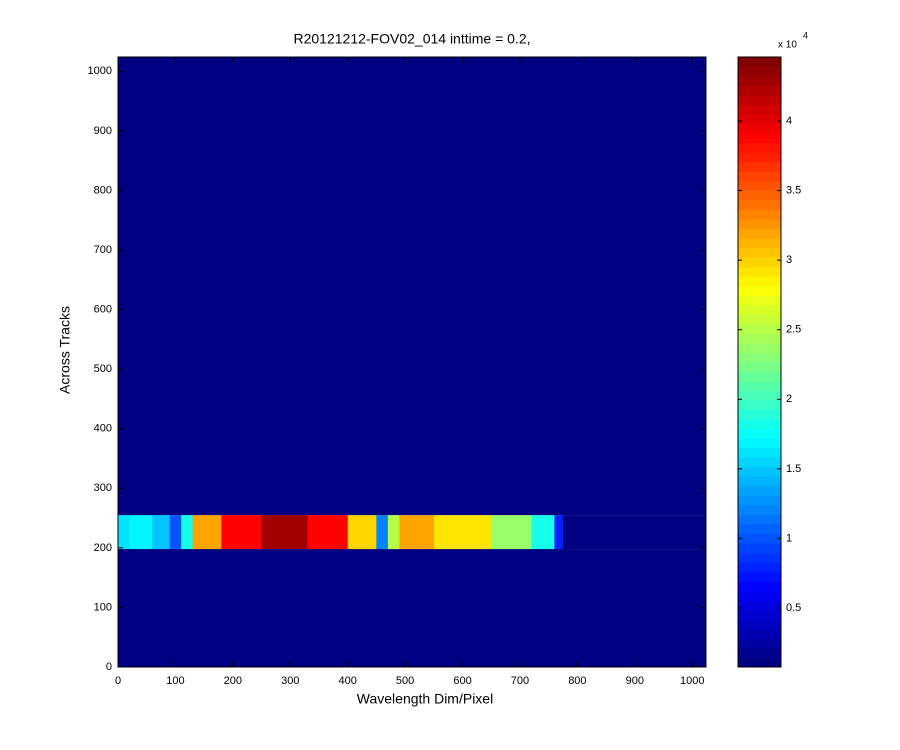 Image resolution: width=900 pixels, height=750 pixels. What do you see at coordinates (805, 35) in the screenshot?
I see `colorbar-exponent: 4` at bounding box center [805, 35].